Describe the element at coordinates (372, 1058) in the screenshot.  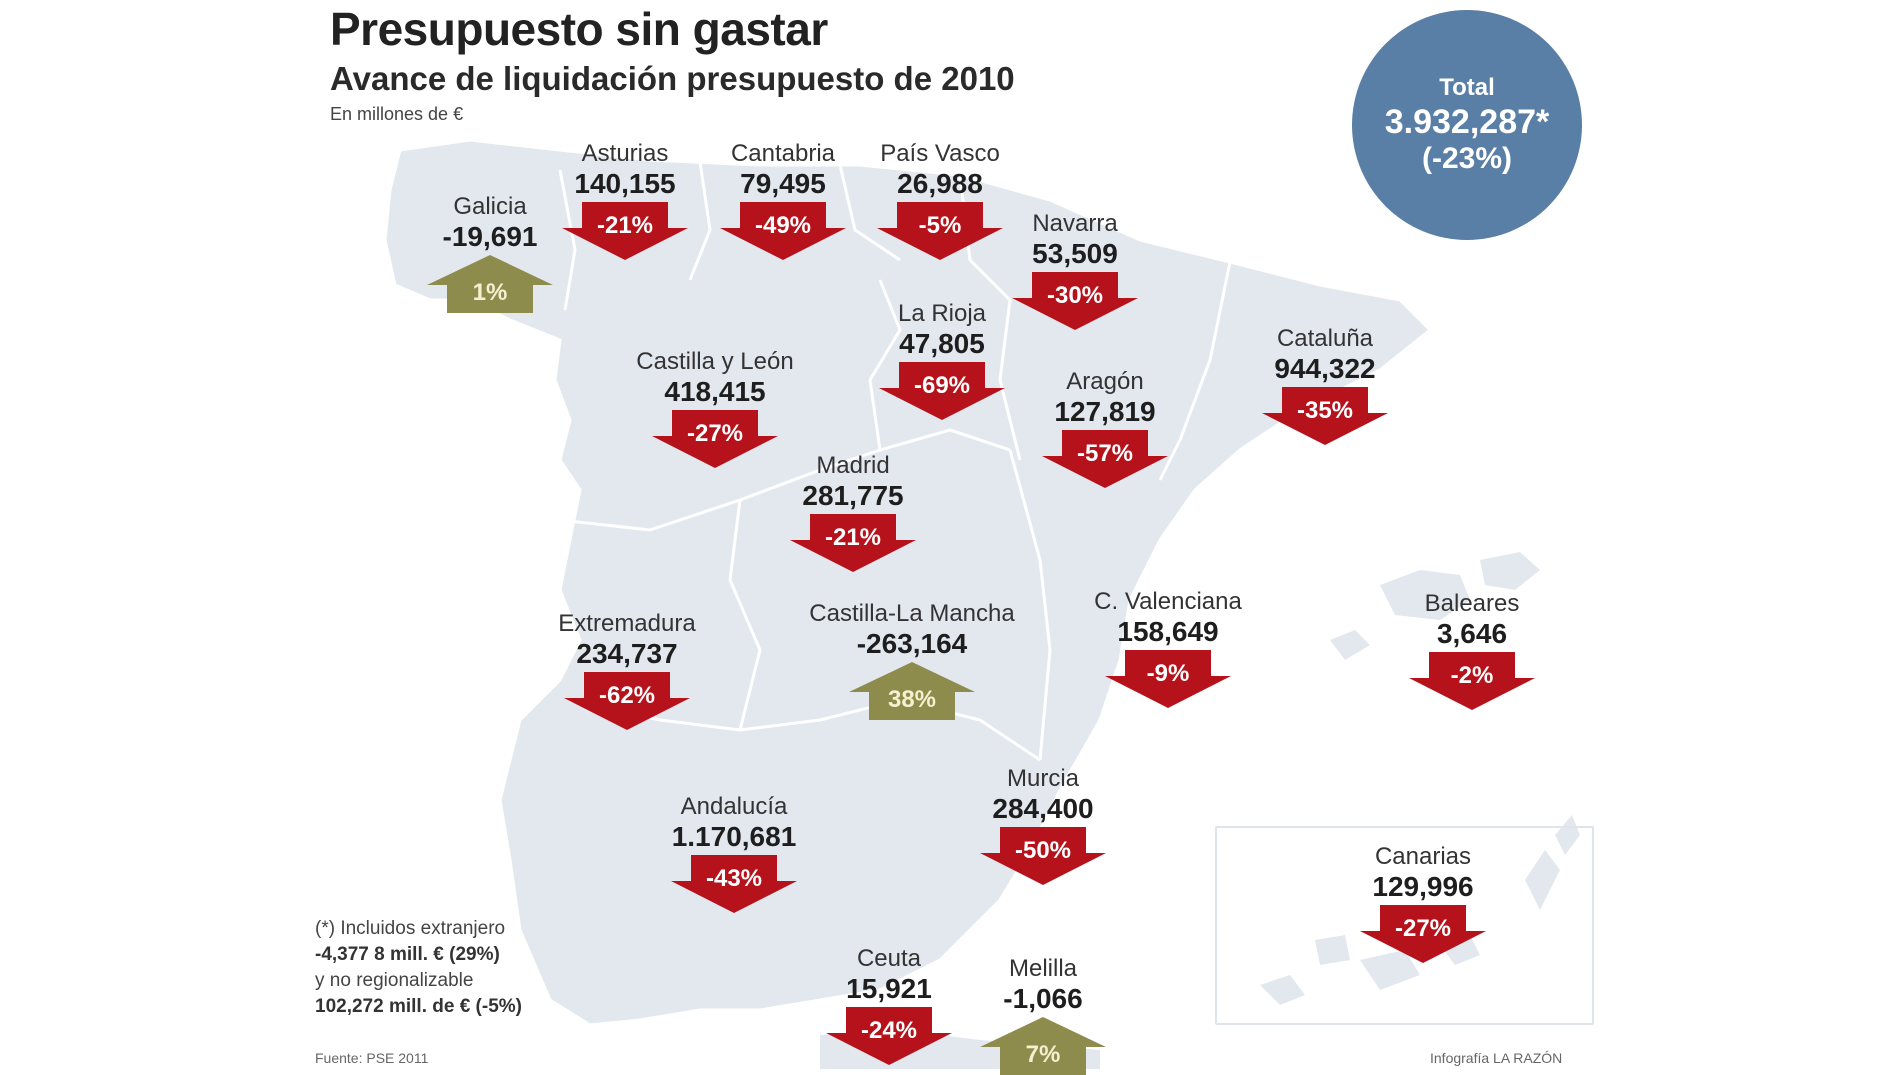
I see `source-note: Fuente: PSE 2011` at that location.